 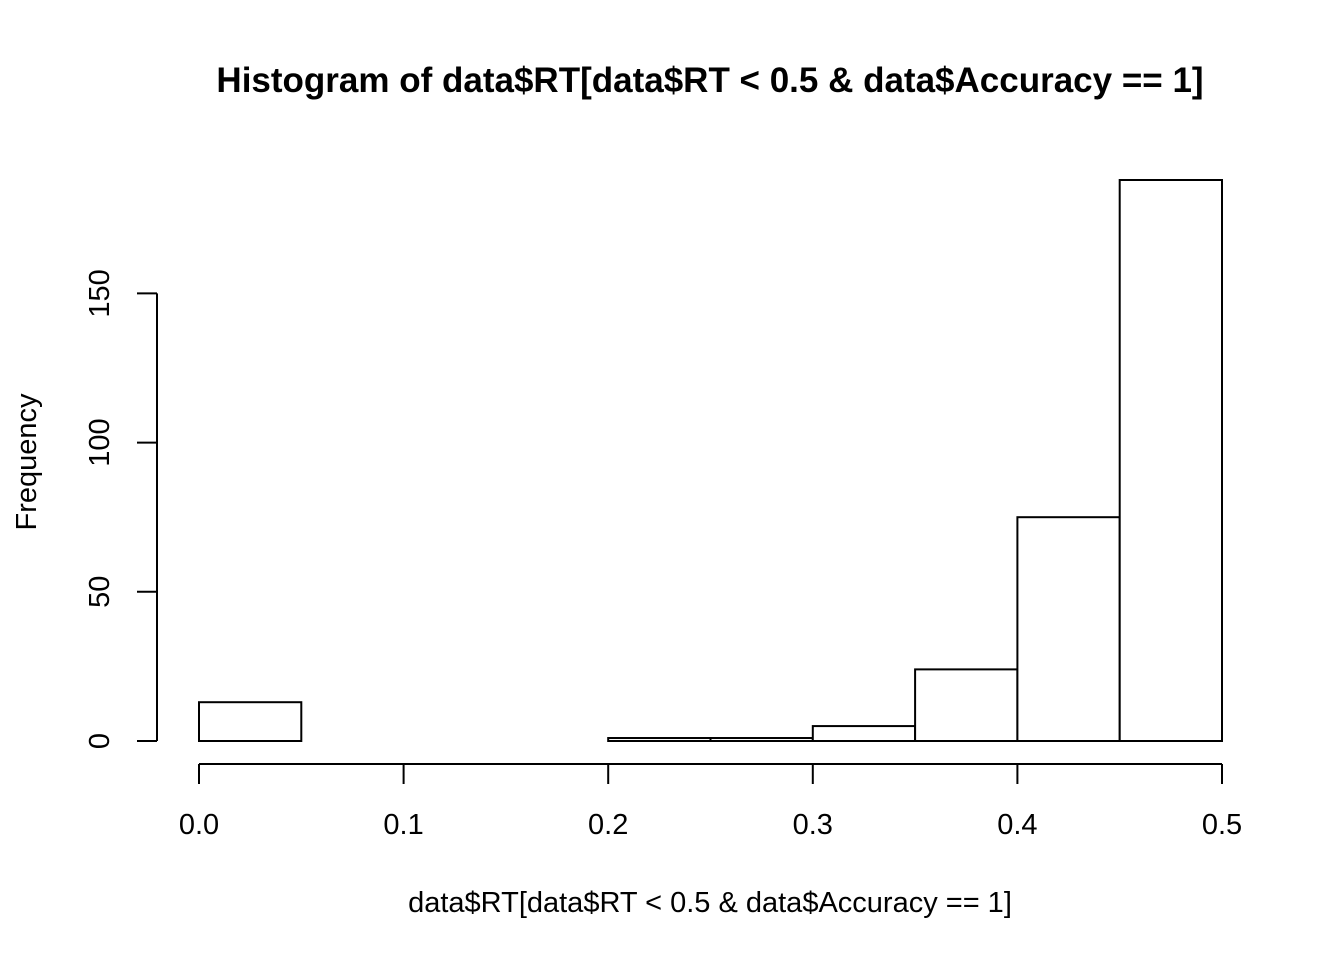 I want to click on x-tick-label: 0.2, so click(x=608, y=825).